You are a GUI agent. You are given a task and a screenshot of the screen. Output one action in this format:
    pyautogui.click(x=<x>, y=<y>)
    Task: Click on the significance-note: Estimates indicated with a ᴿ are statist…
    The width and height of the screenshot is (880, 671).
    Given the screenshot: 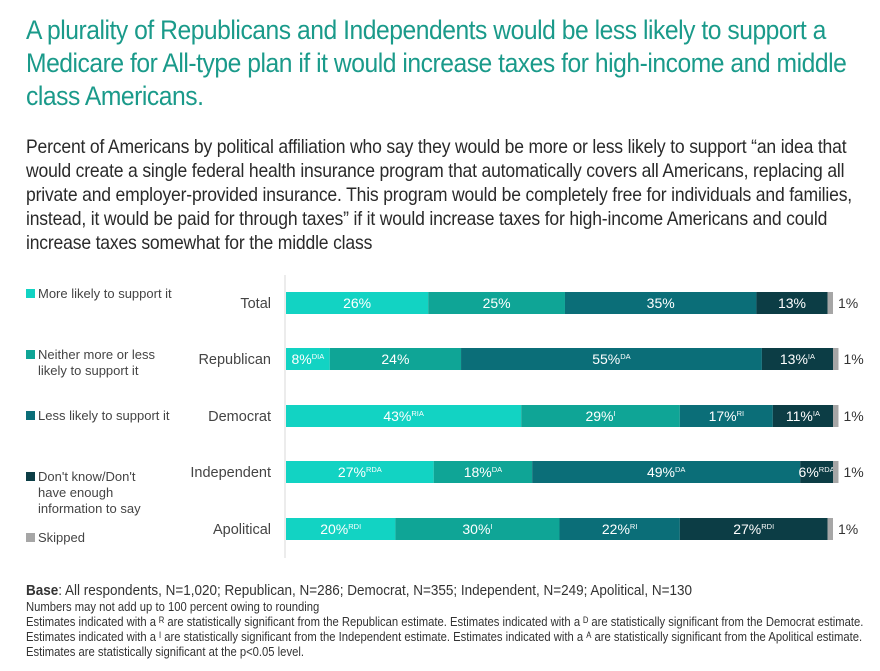 What is the action you would take?
    pyautogui.click(x=445, y=637)
    